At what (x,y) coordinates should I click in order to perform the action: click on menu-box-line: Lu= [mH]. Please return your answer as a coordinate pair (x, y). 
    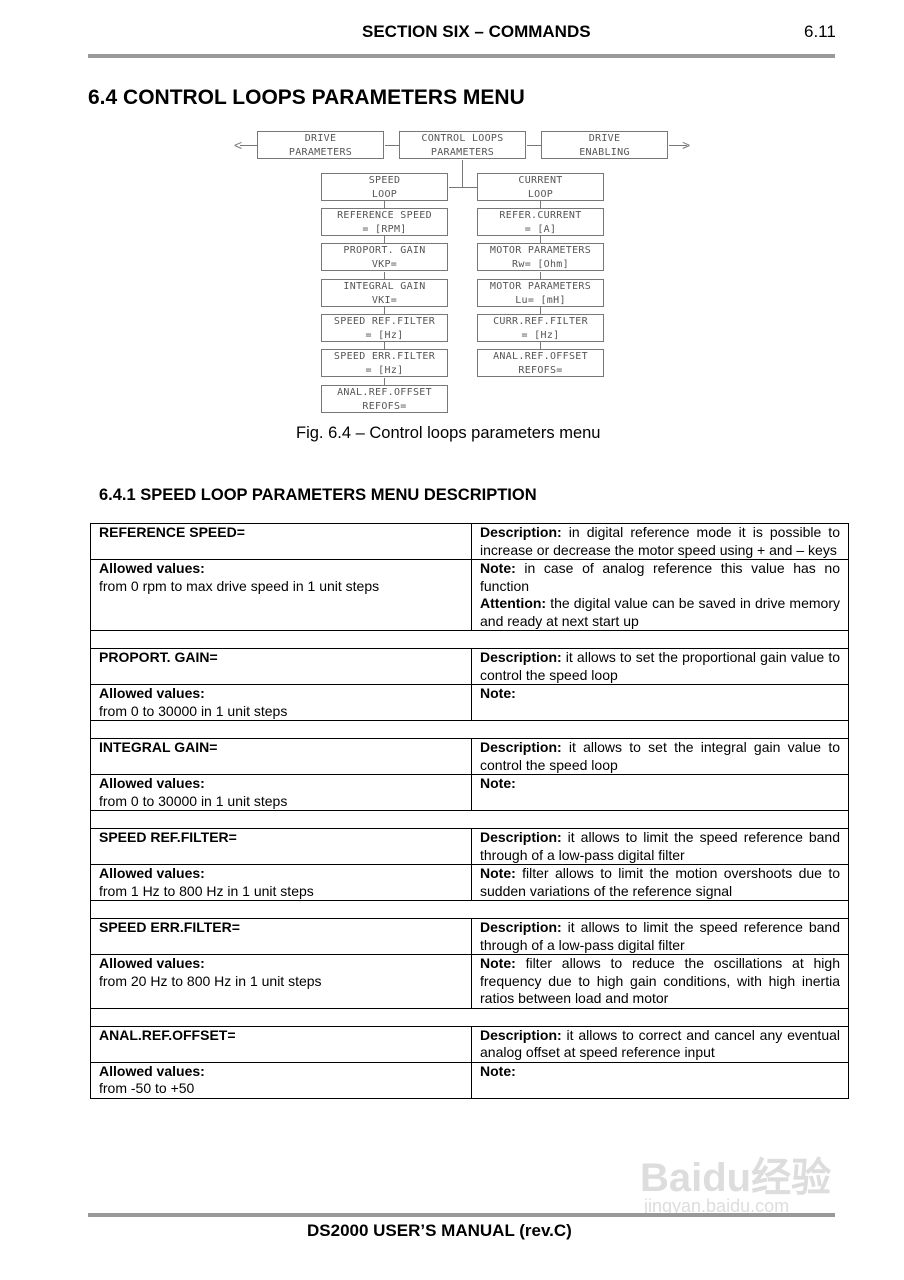
    Looking at the image, I should click on (540, 300).